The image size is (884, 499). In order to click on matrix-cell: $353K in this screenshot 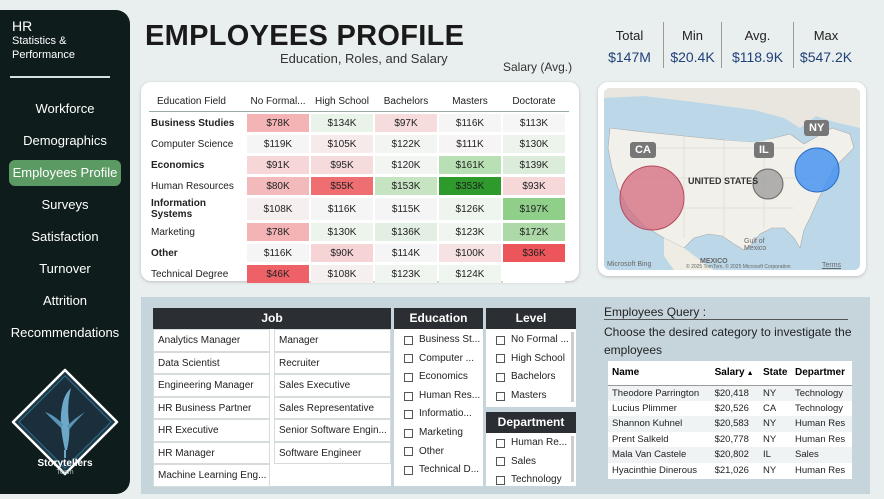, I will do `click(470, 186)`.